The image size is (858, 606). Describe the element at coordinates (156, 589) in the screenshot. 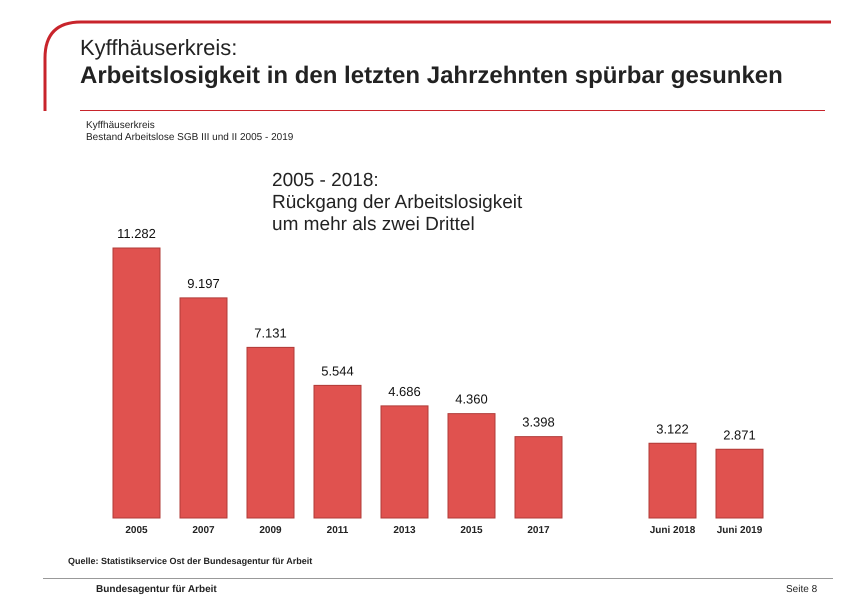

I see `text: Bundesagentur für Arbeit` at that location.